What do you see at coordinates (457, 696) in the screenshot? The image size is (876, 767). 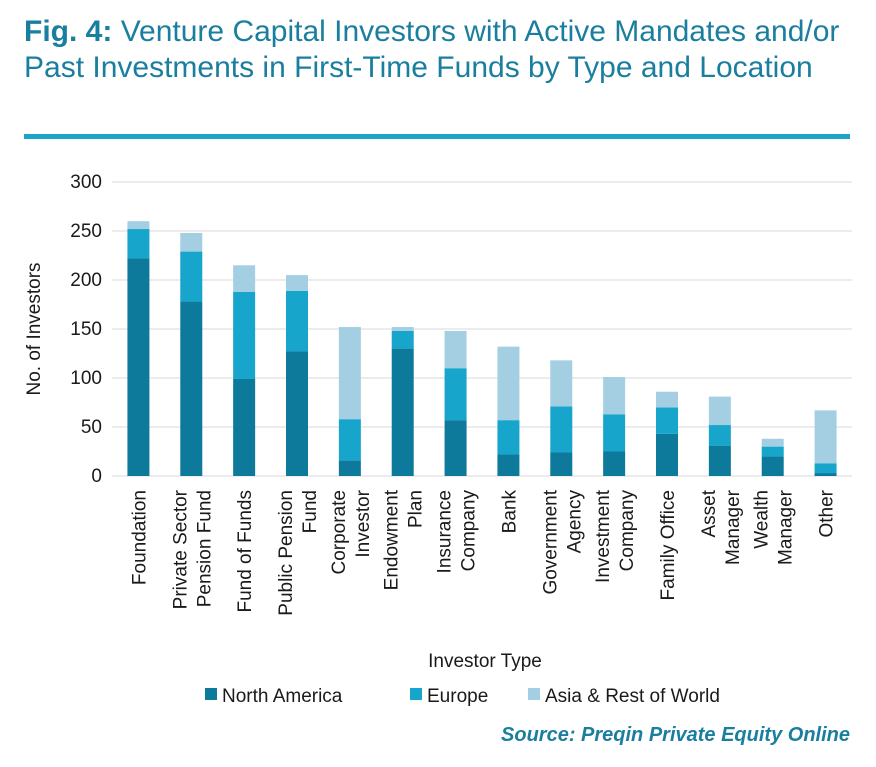 I see `legend-label: Europe` at bounding box center [457, 696].